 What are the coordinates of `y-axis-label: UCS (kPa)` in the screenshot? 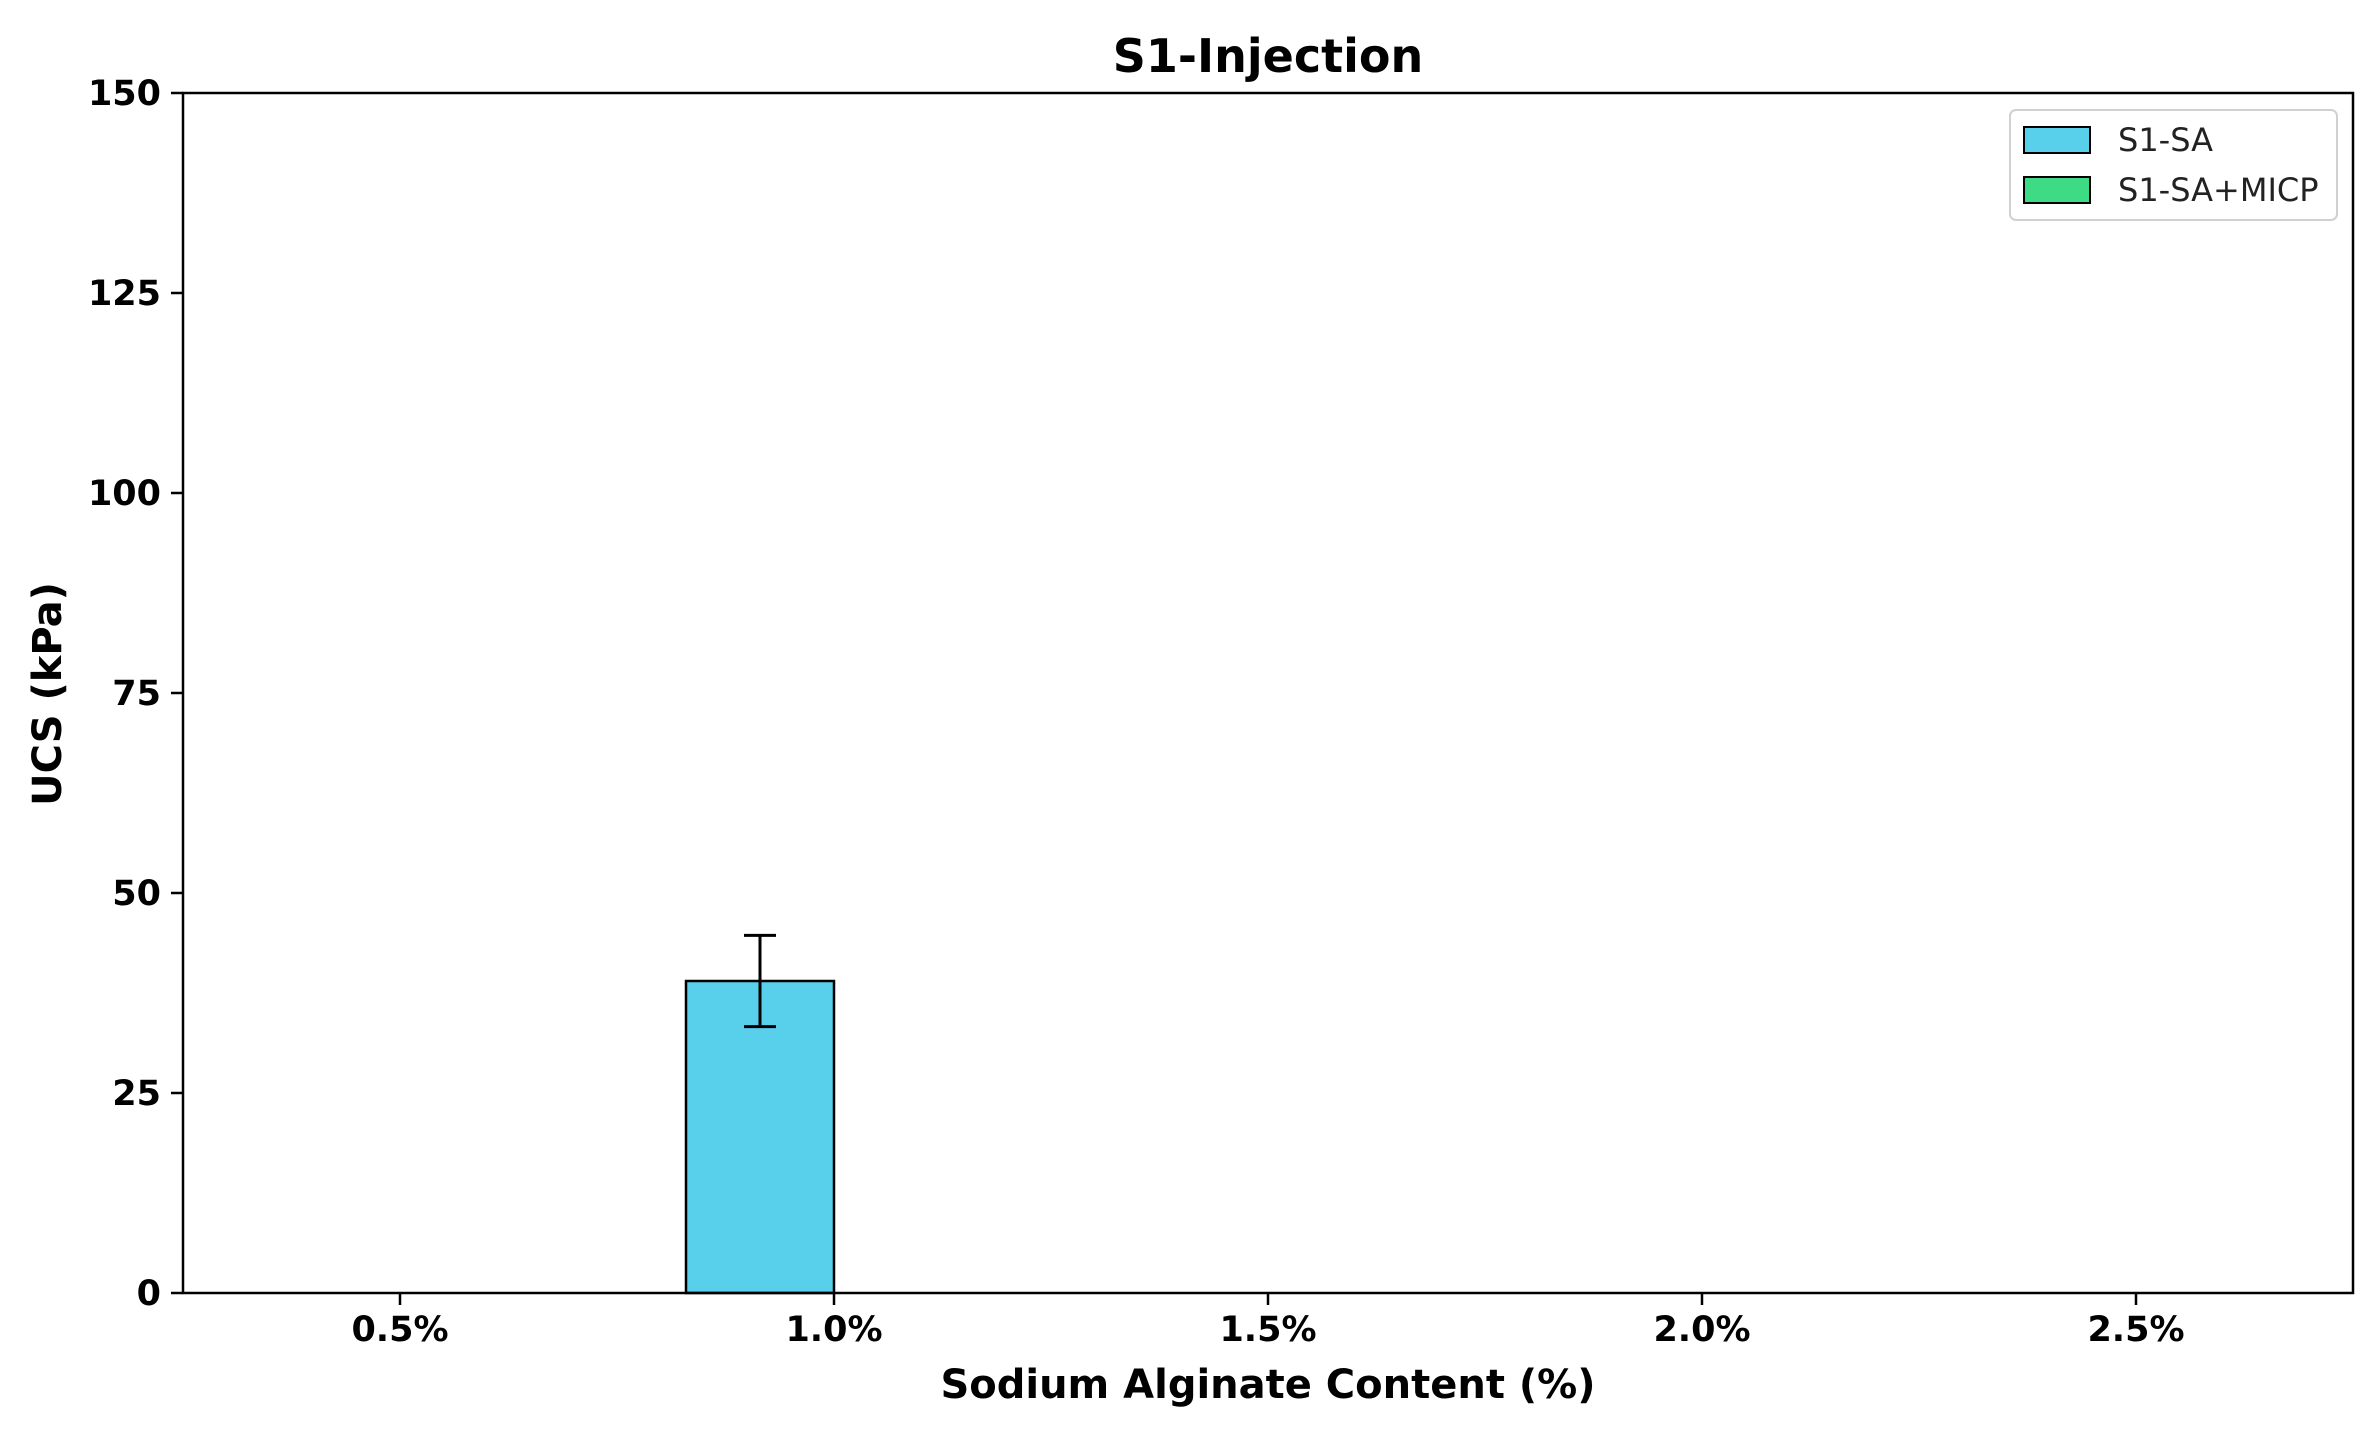 It's located at (48, 694).